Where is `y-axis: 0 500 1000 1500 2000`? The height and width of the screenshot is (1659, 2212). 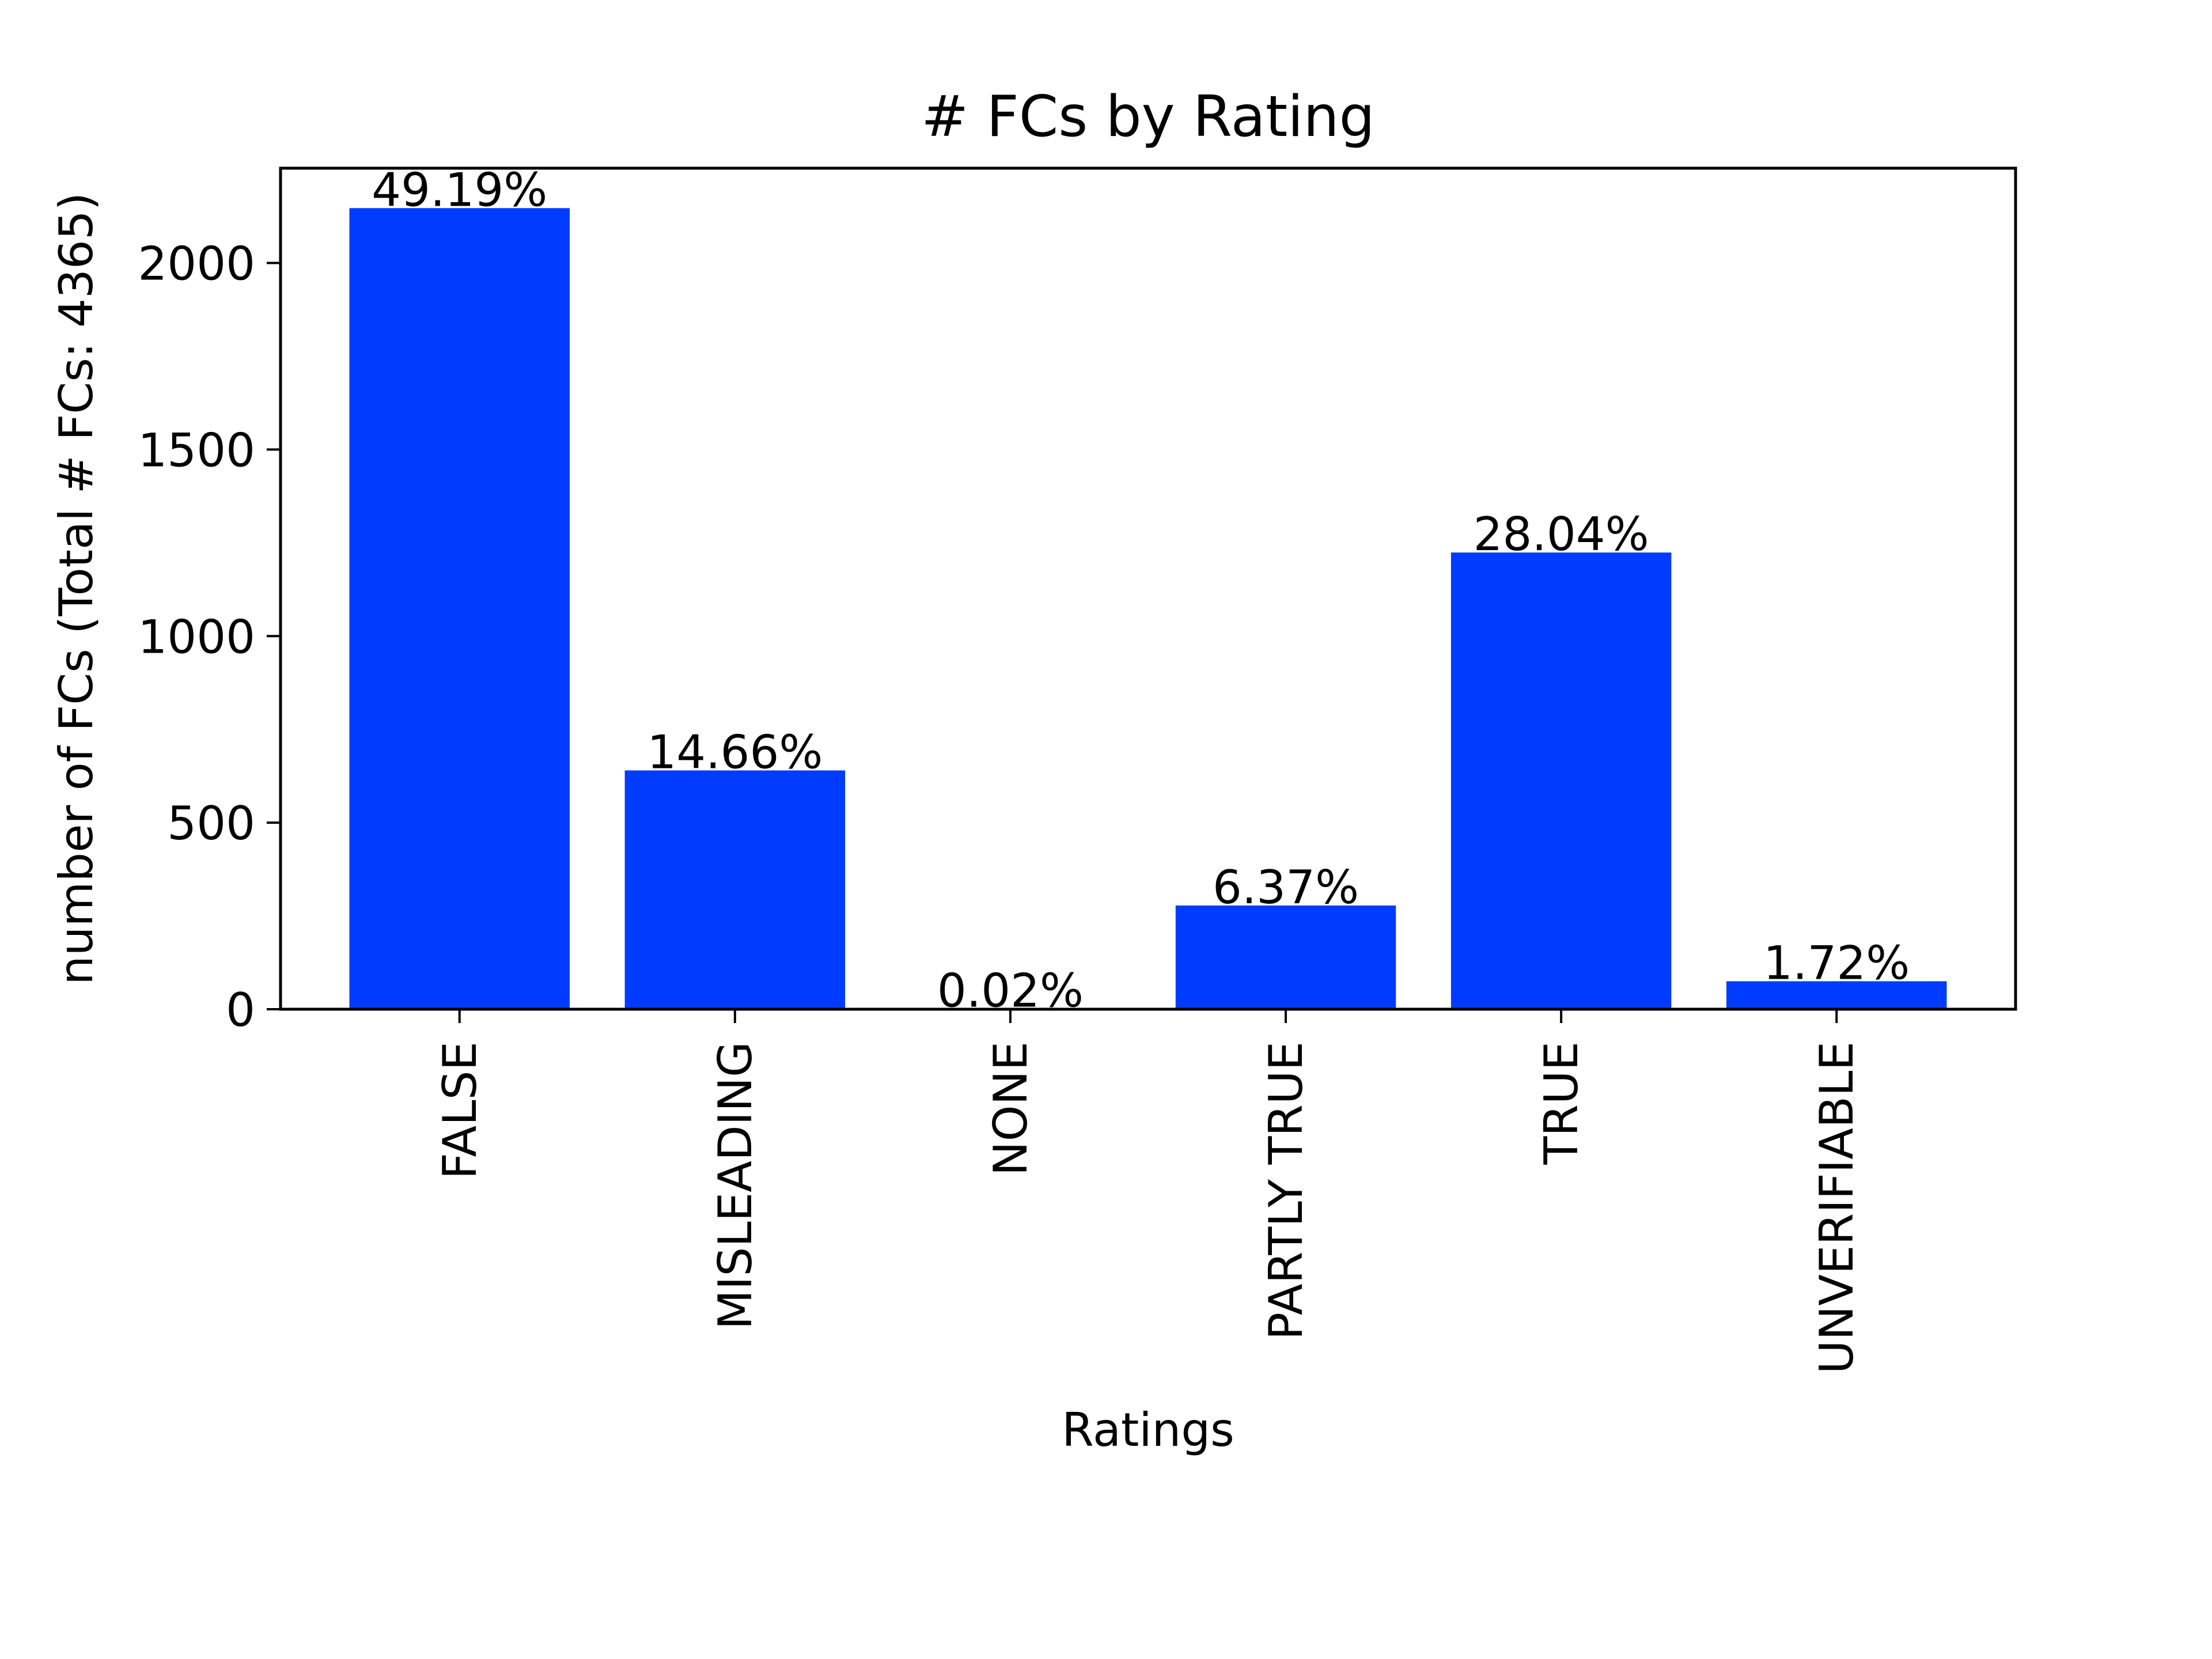 y-axis: 0 500 1000 1500 2000 is located at coordinates (209, 637).